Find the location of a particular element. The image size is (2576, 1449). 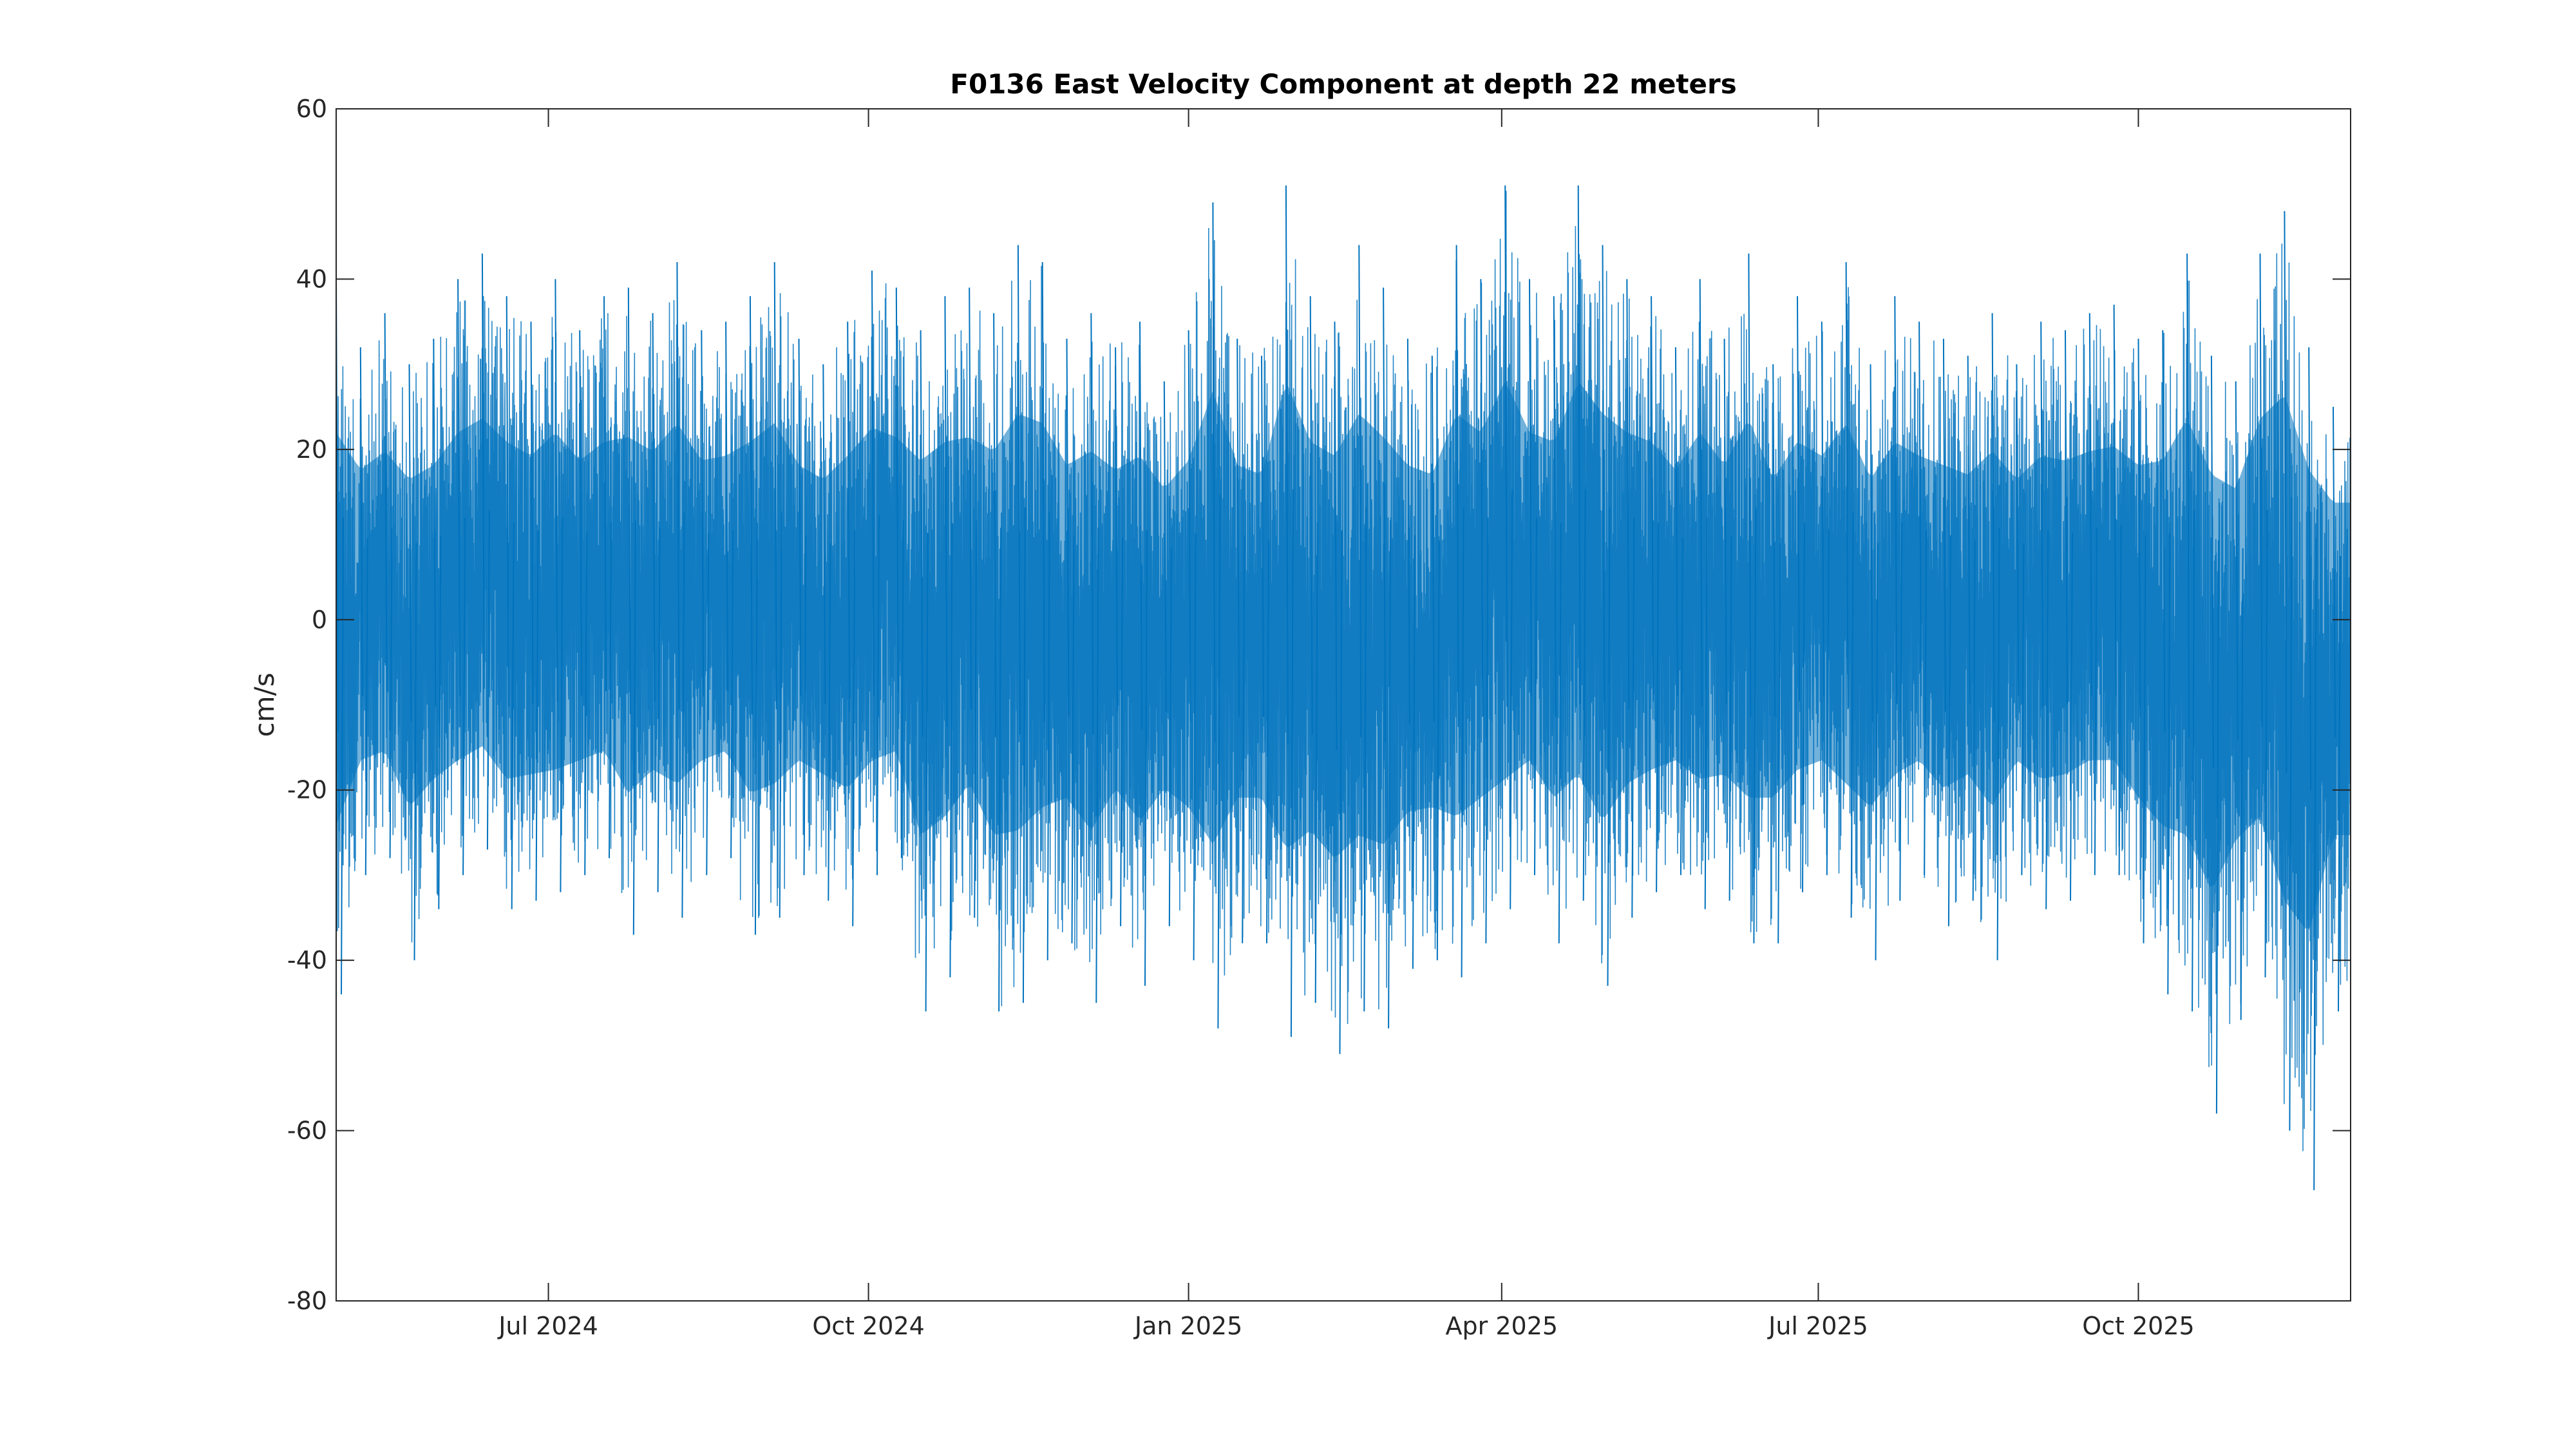

x-tick-label: Jul 2025 is located at coordinates (1818, 1326).